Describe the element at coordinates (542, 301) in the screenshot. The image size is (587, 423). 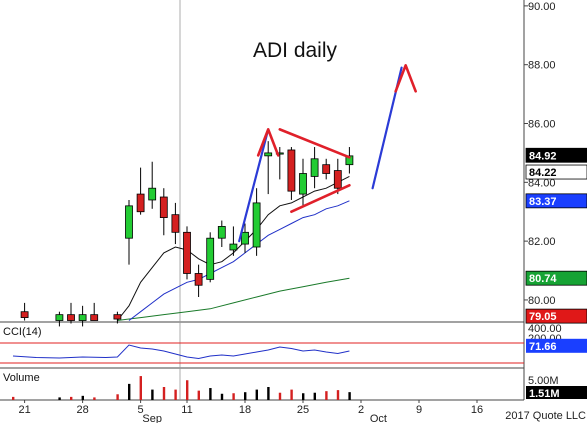
I see `price-tick-label: 80.00` at that location.